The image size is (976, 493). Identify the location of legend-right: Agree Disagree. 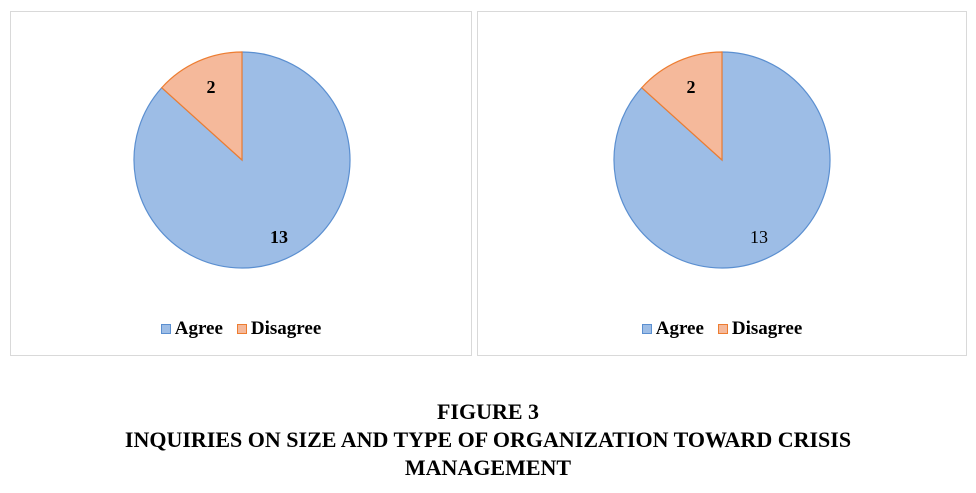
(722, 329).